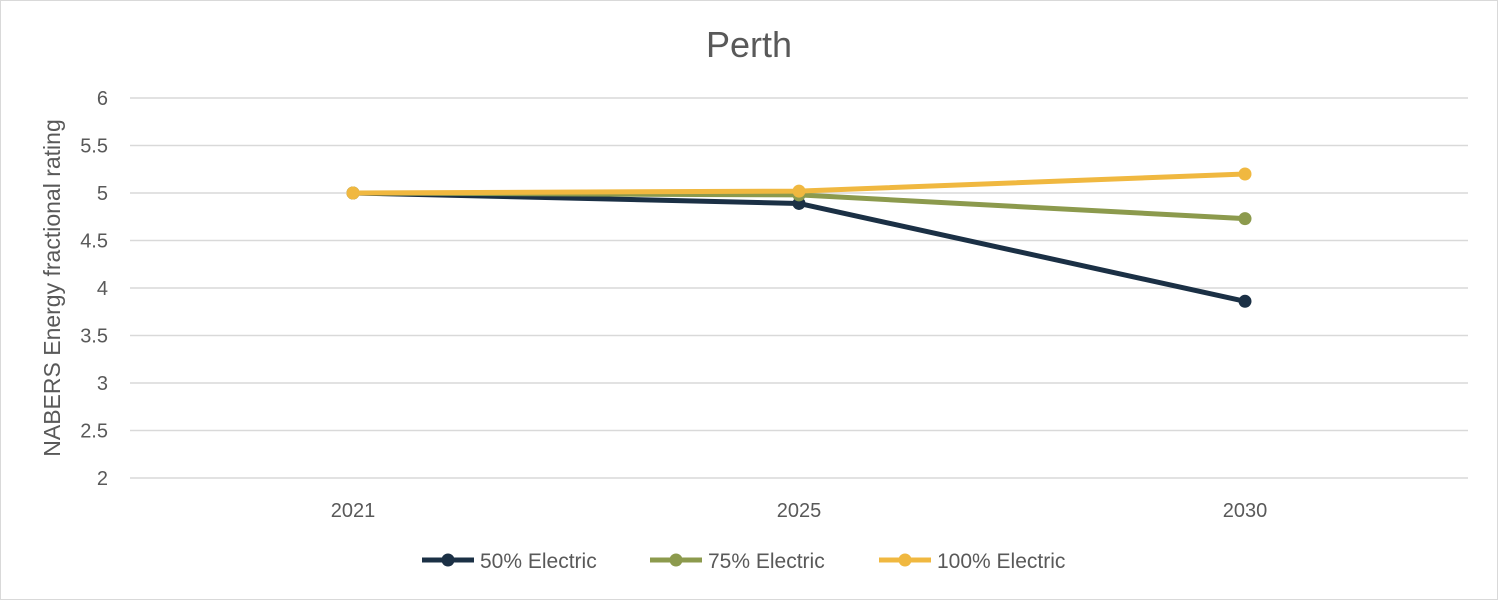 This screenshot has height=600, width=1498. I want to click on legend: 50% Electric 75% Electric 100% Electric, so click(743, 561).